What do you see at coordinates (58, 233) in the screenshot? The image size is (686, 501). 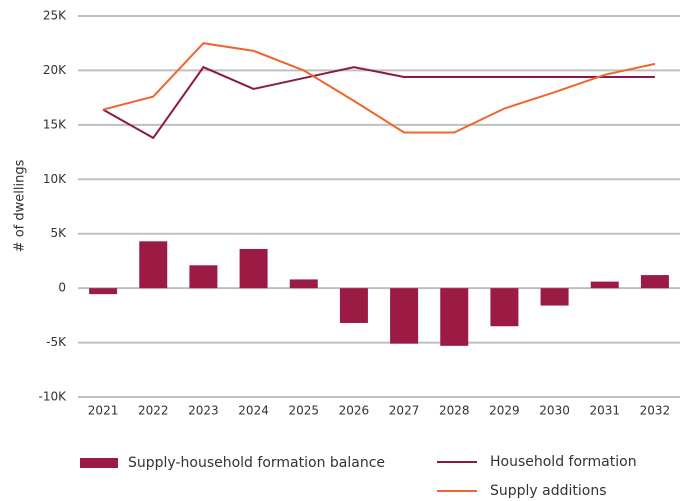 I see `y-tick-label: 5K` at bounding box center [58, 233].